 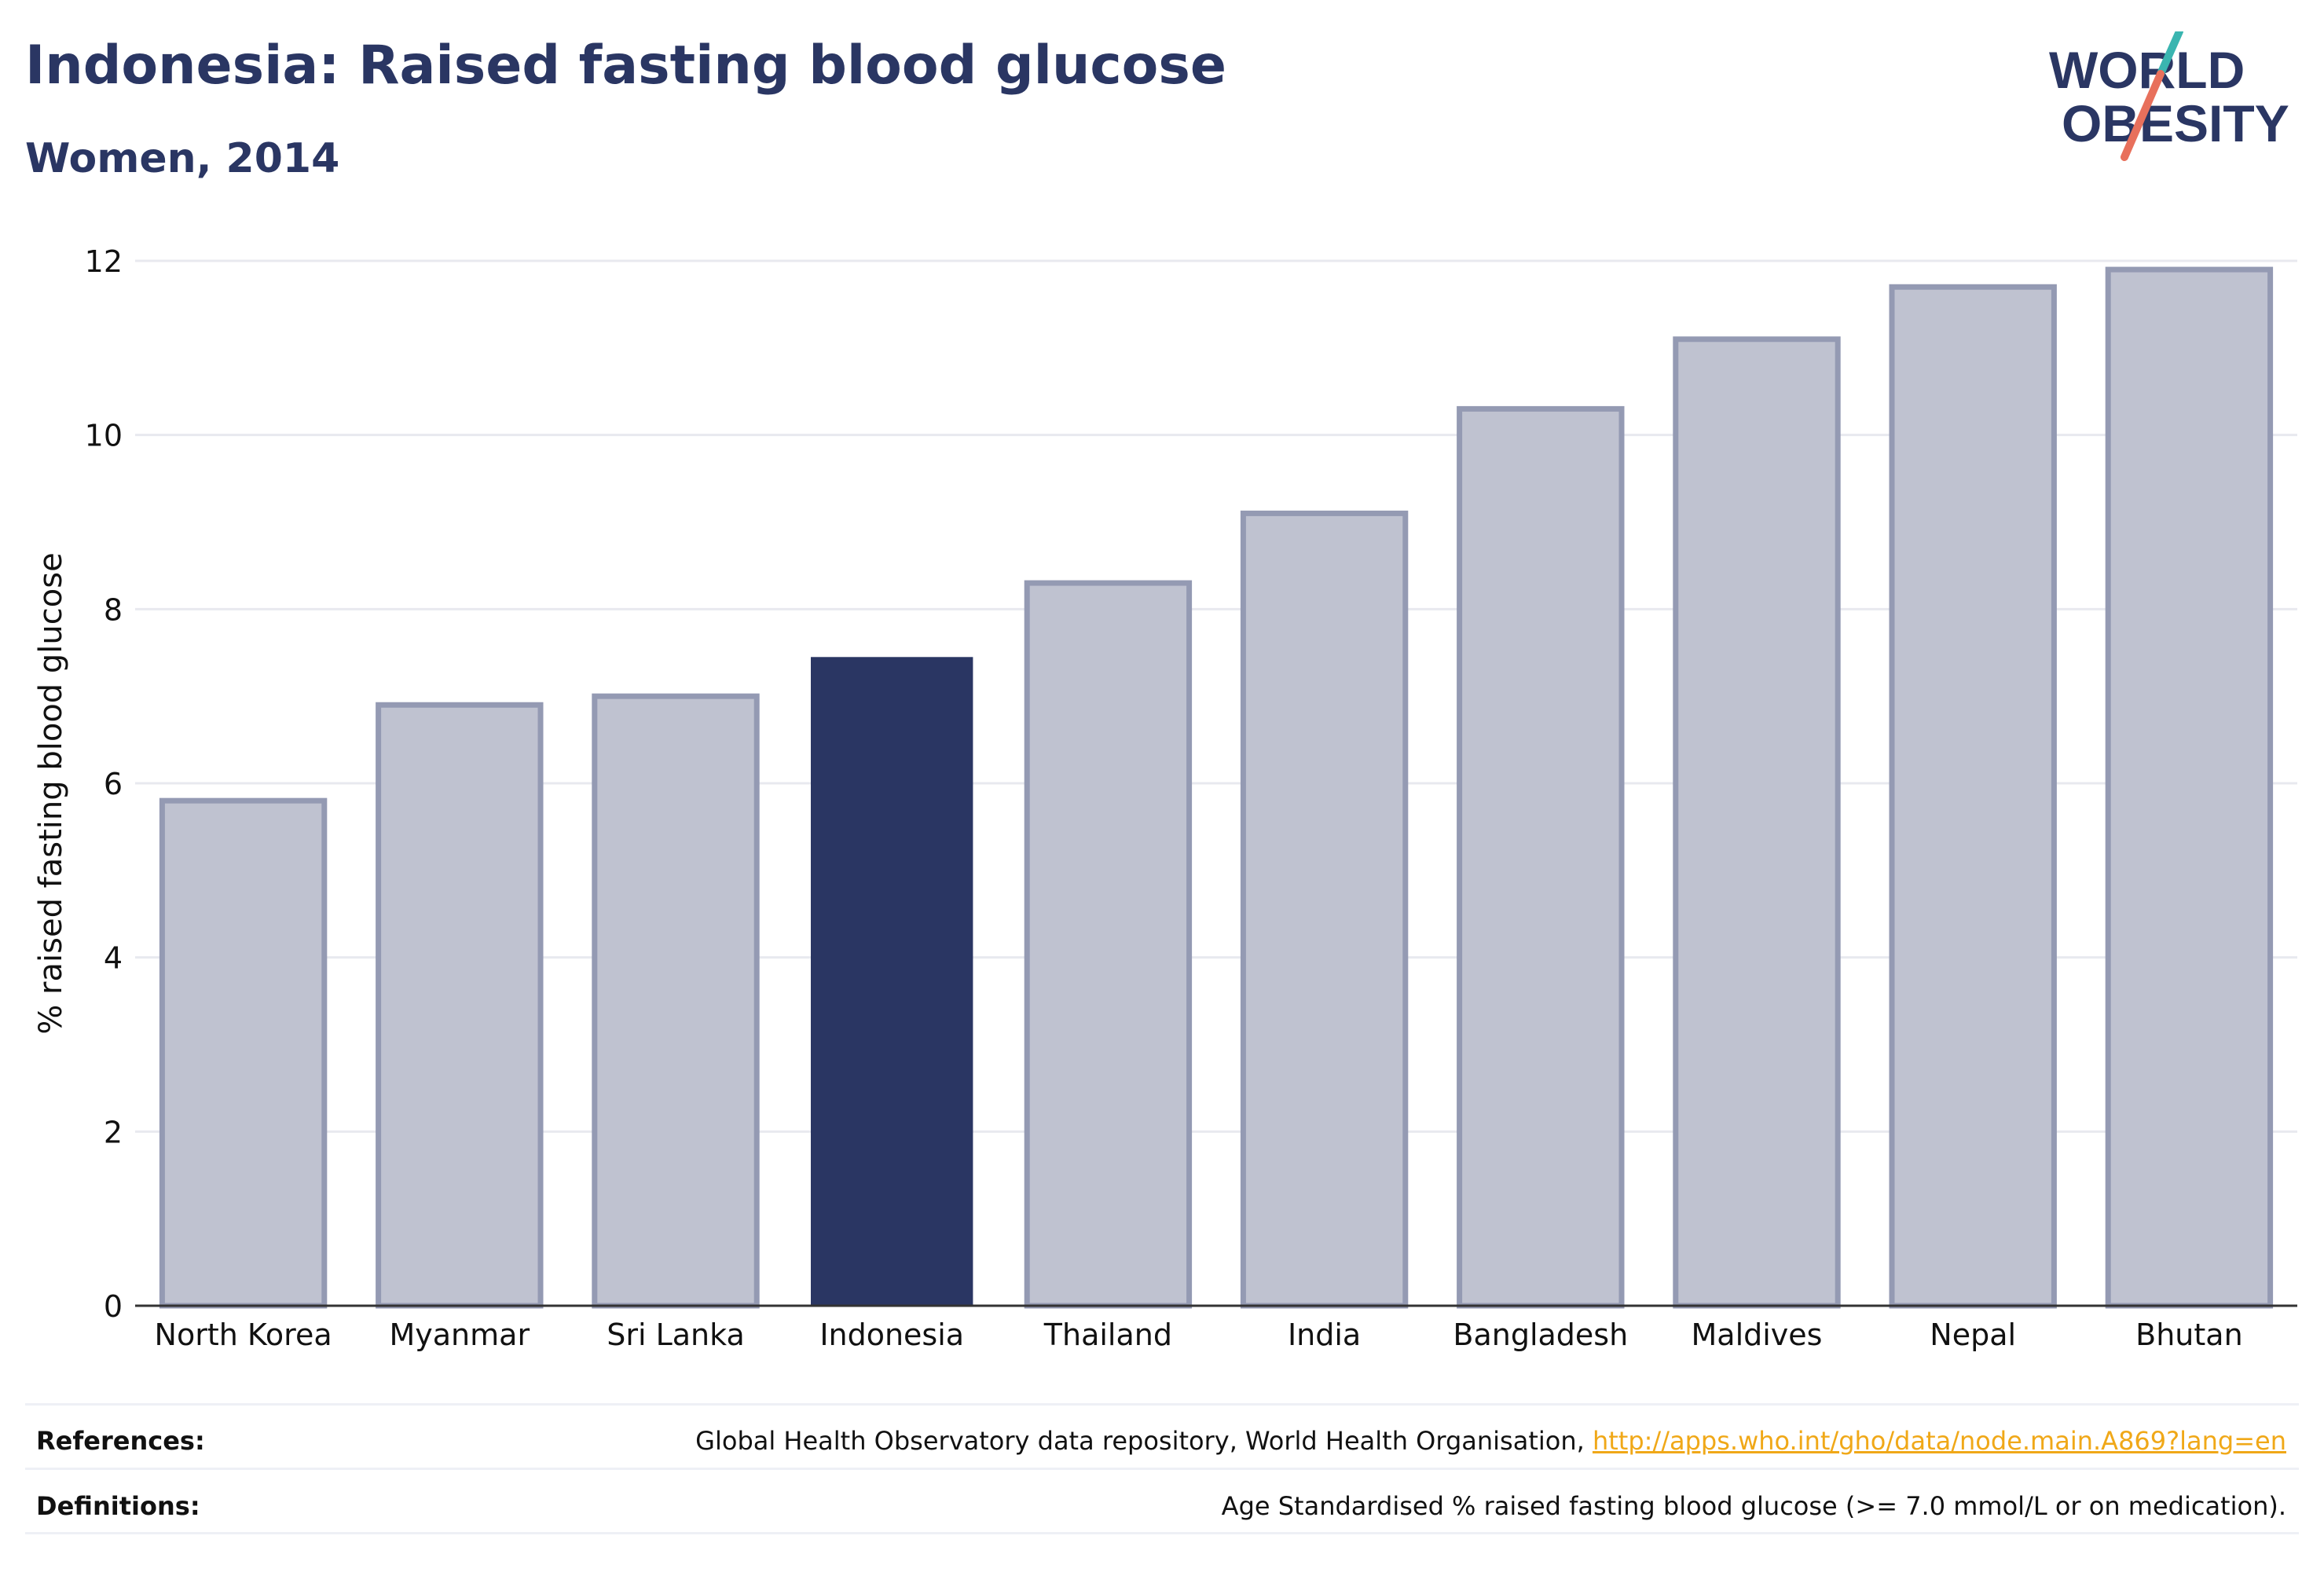 I want to click on definitions-label: Definitions:, so click(x=118, y=1506).